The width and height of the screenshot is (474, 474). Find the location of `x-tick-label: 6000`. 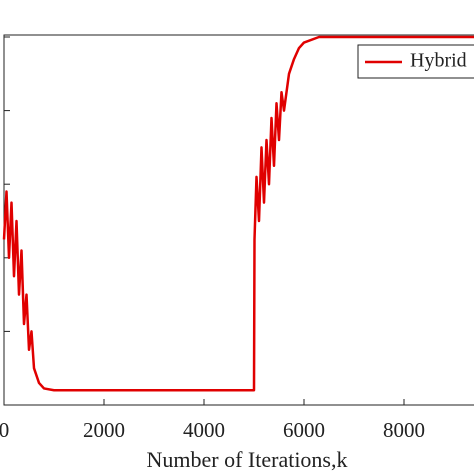

x-tick-label: 6000 is located at coordinates (304, 430).